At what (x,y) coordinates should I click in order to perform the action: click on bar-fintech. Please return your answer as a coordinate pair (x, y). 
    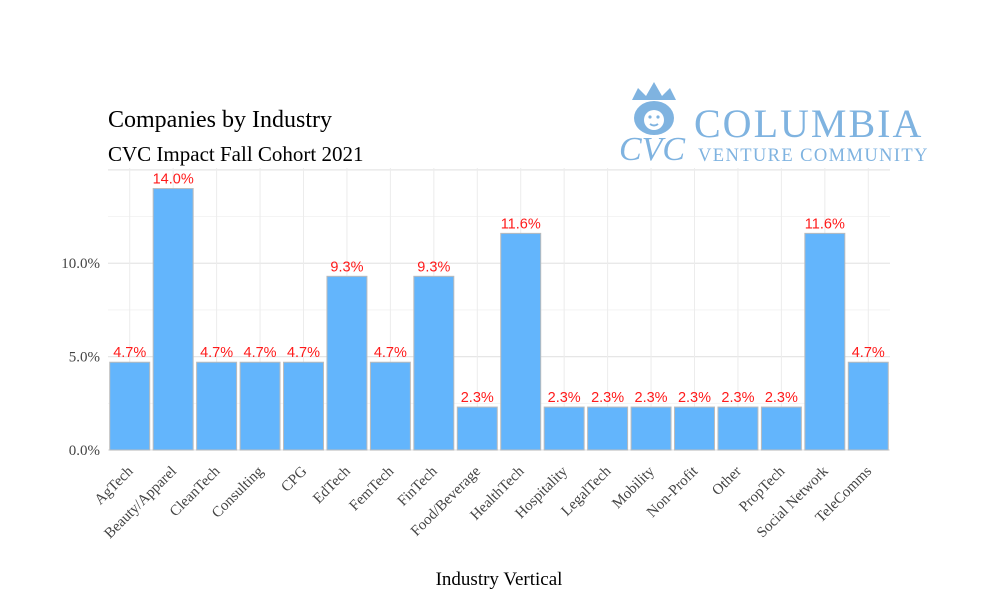
    Looking at the image, I should click on (434, 363).